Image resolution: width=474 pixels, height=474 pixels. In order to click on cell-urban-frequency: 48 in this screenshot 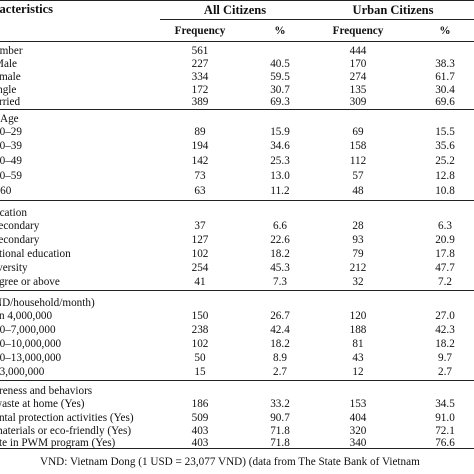, I will do `click(358, 191)`.